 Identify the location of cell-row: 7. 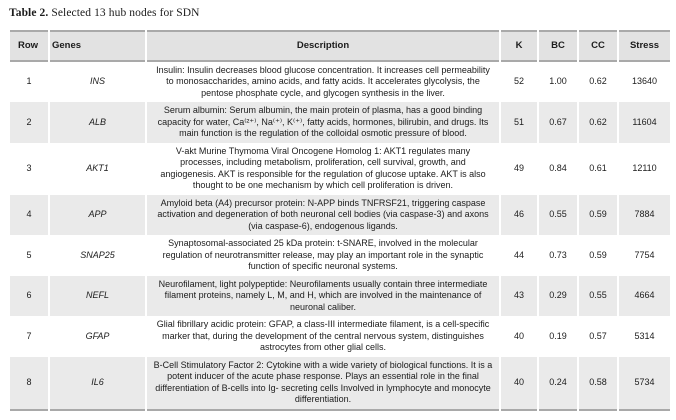
(29, 336).